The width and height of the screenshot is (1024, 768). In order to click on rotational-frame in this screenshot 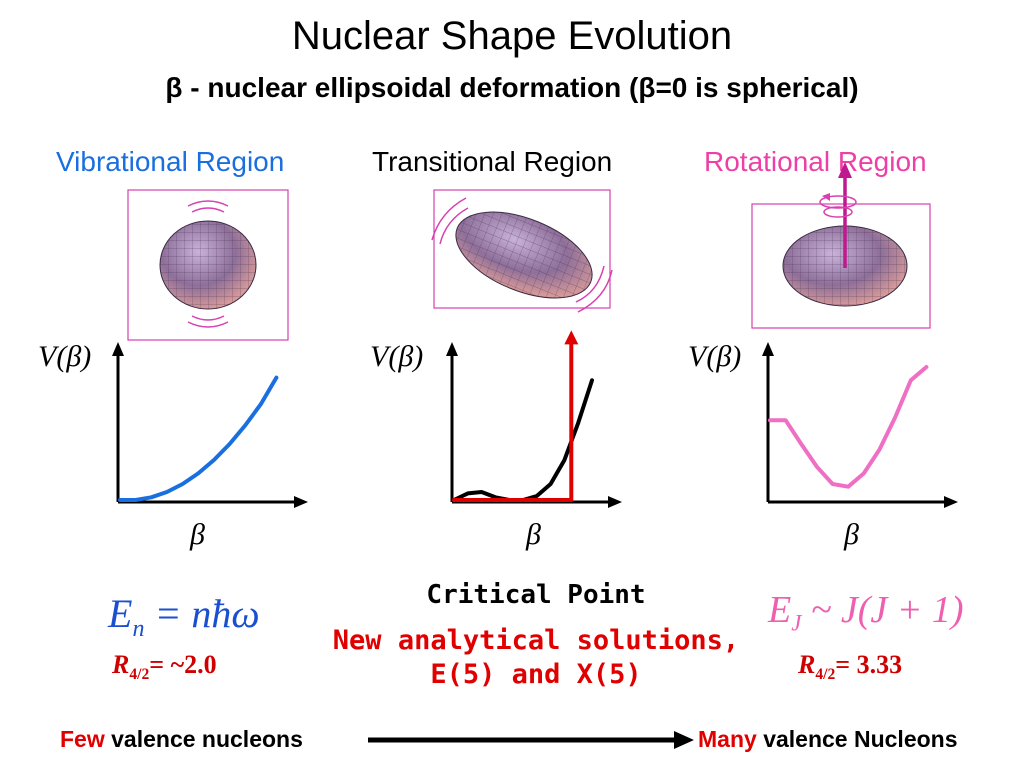, I will do `click(841, 266)`.